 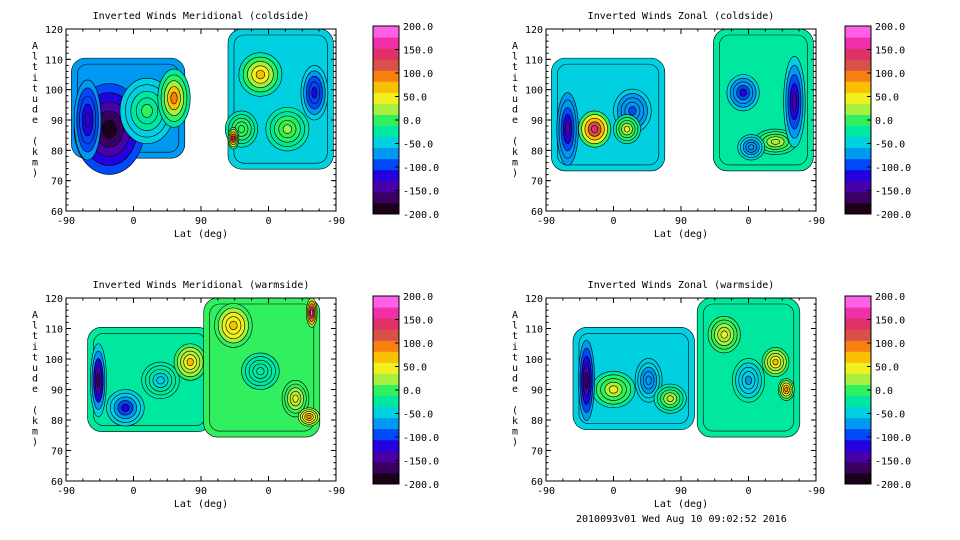 What do you see at coordinates (201, 285) in the screenshot?
I see `plot-title: Inverted Winds Meridional (warmside)` at bounding box center [201, 285].